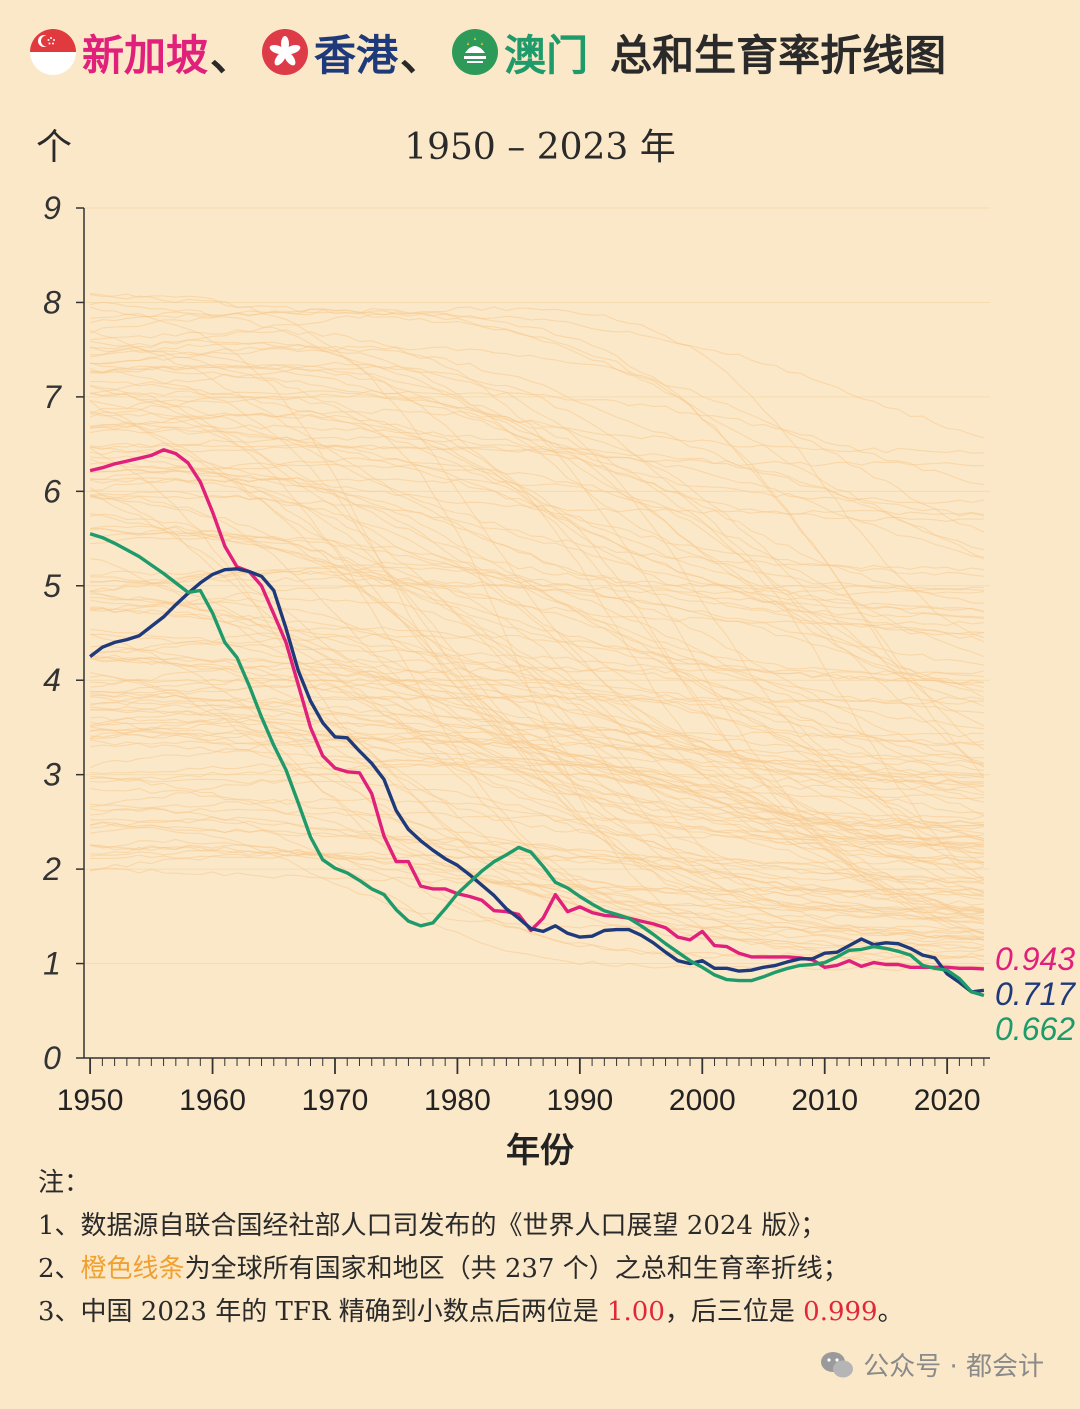 Image resolution: width=1080 pixels, height=1409 pixels. I want to click on note-3-prefix: 3、中国 2023 年的 TFR 精确到小数点后两位是, so click(322, 1312).